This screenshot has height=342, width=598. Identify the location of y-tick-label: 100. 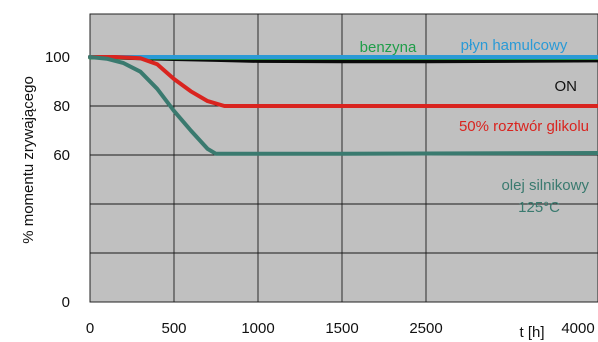
(57, 57).